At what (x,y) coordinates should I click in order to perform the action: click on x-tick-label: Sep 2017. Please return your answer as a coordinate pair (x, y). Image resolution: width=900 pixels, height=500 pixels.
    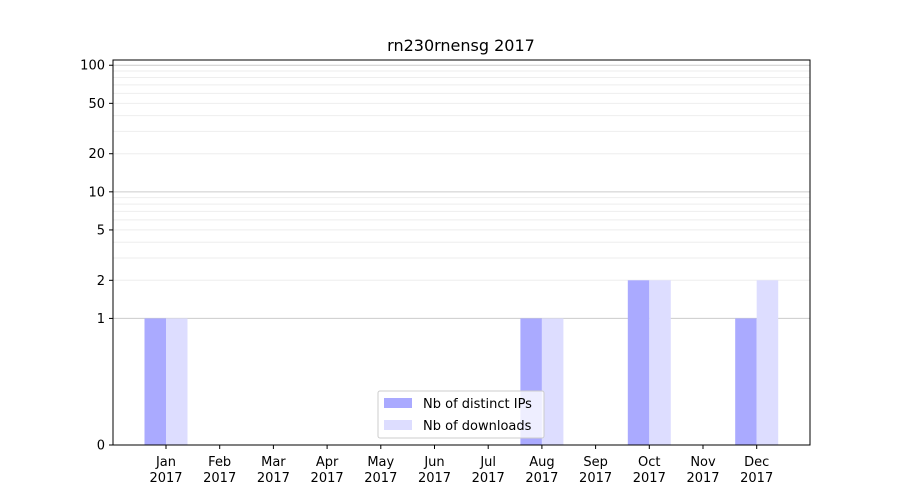
    Looking at the image, I should click on (595, 470).